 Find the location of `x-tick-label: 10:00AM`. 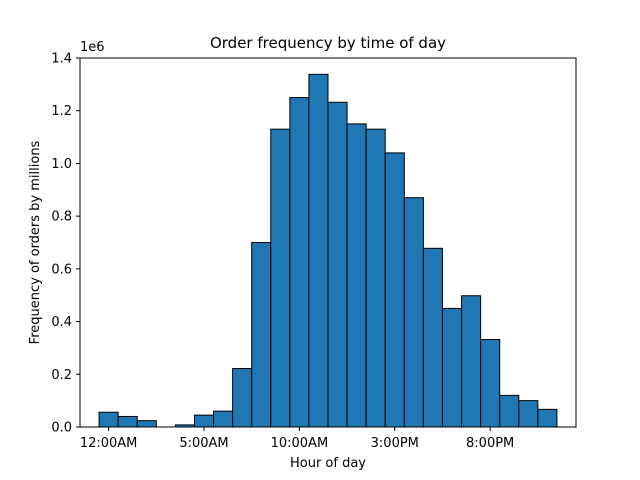

x-tick-label: 10:00AM is located at coordinates (300, 443).